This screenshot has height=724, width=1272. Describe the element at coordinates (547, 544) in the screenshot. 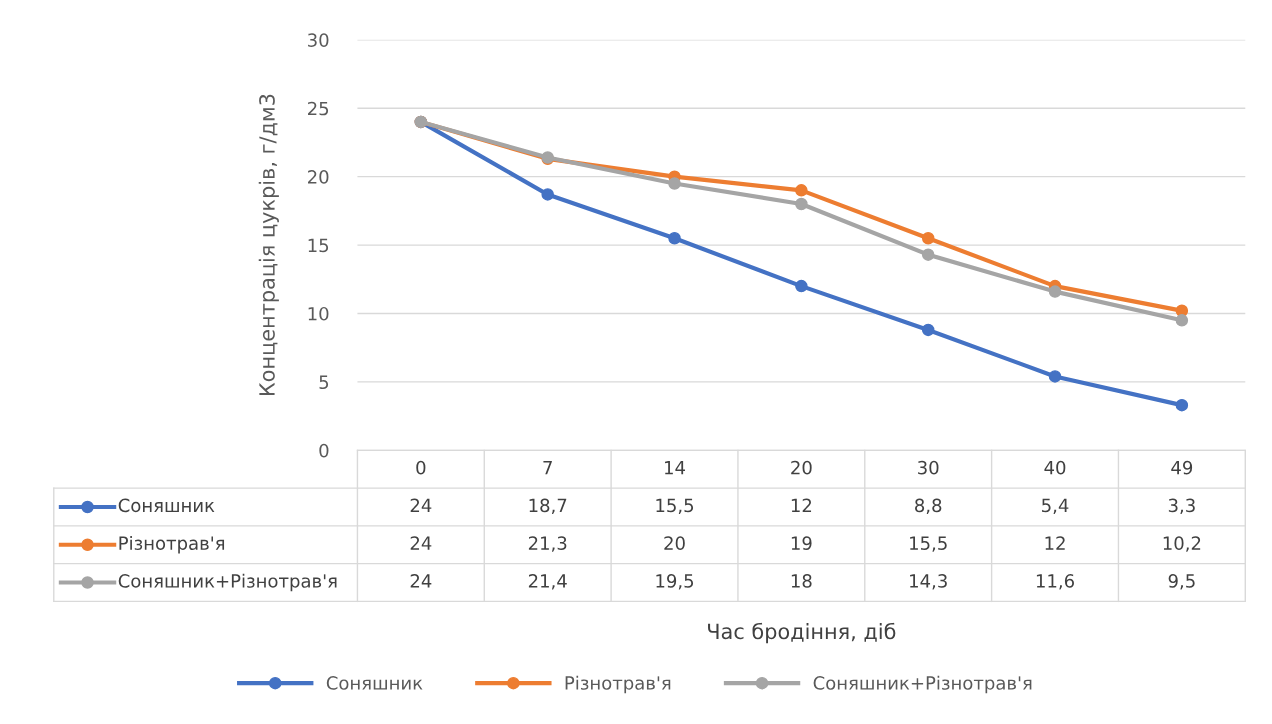

I see `data-label: 21,3` at that location.